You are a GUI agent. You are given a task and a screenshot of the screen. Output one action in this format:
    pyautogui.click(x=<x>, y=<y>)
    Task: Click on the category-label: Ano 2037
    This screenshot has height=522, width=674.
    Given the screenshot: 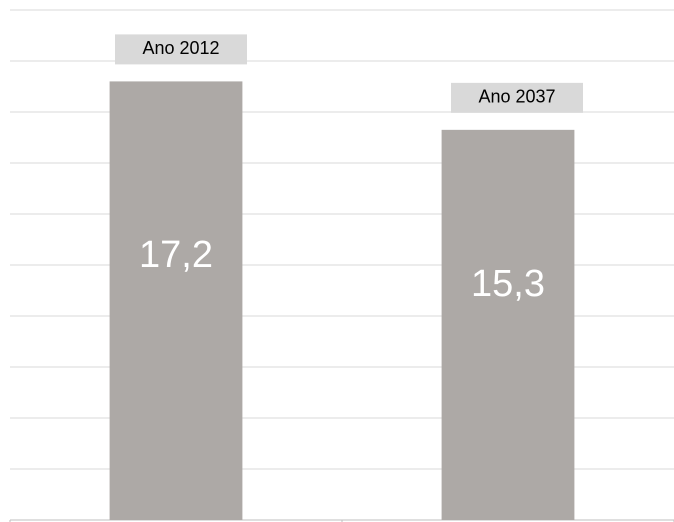 What is the action you would take?
    pyautogui.click(x=516, y=97)
    